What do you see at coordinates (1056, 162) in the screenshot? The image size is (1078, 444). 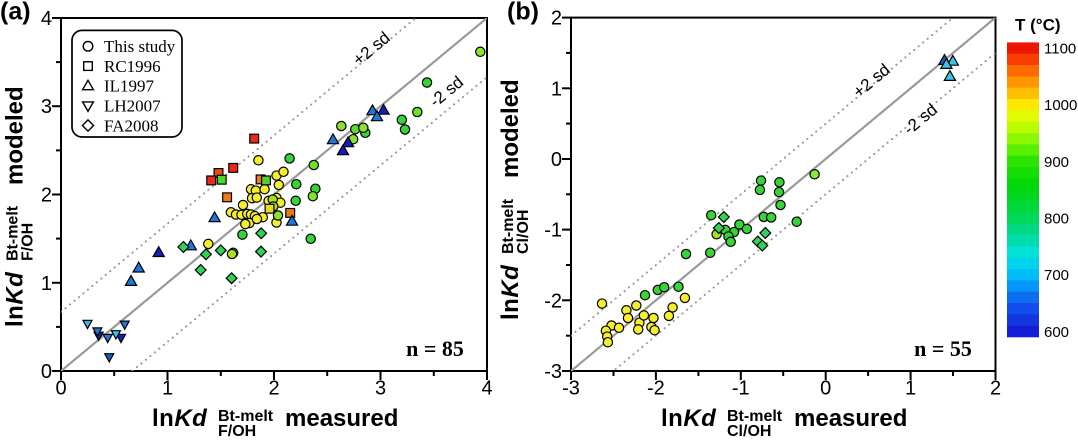 I see `svg-text: 900` at bounding box center [1056, 162].